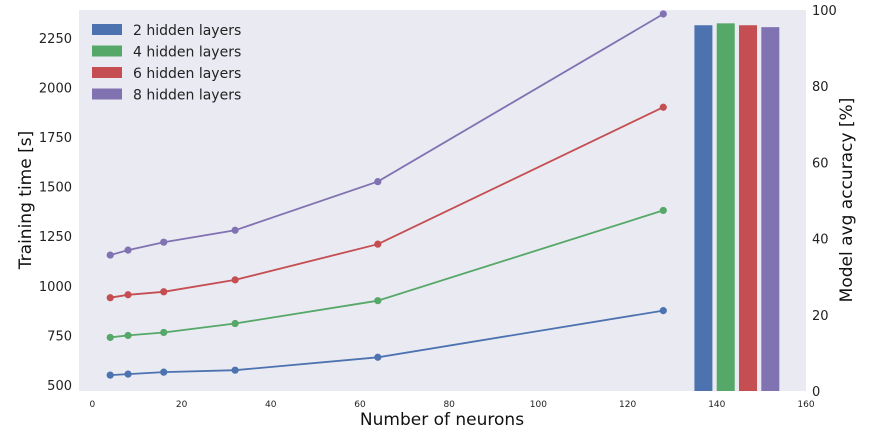 The image size is (879, 446). What do you see at coordinates (182, 405) in the screenshot?
I see `x-tick-label: 20` at bounding box center [182, 405].